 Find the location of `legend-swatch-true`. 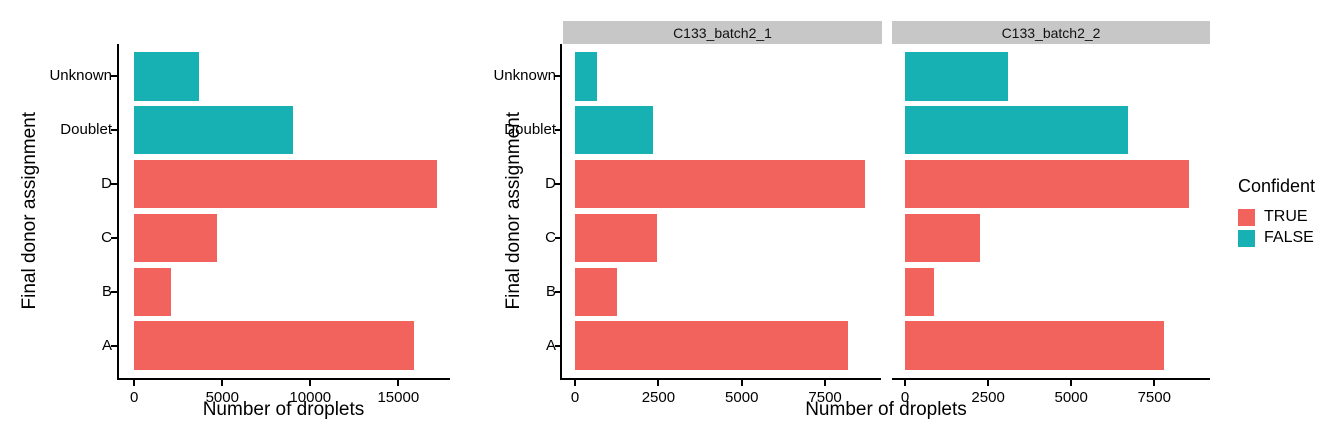

legend-swatch-true is located at coordinates (1246, 217).